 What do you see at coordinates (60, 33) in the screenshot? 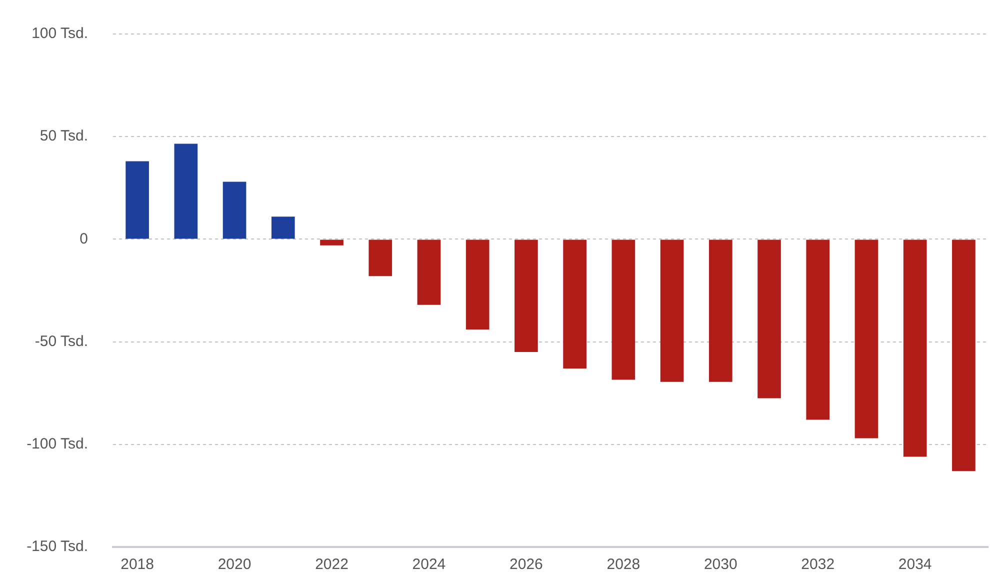
I see `y-tick-label: 100 Tsd.` at bounding box center [60, 33].